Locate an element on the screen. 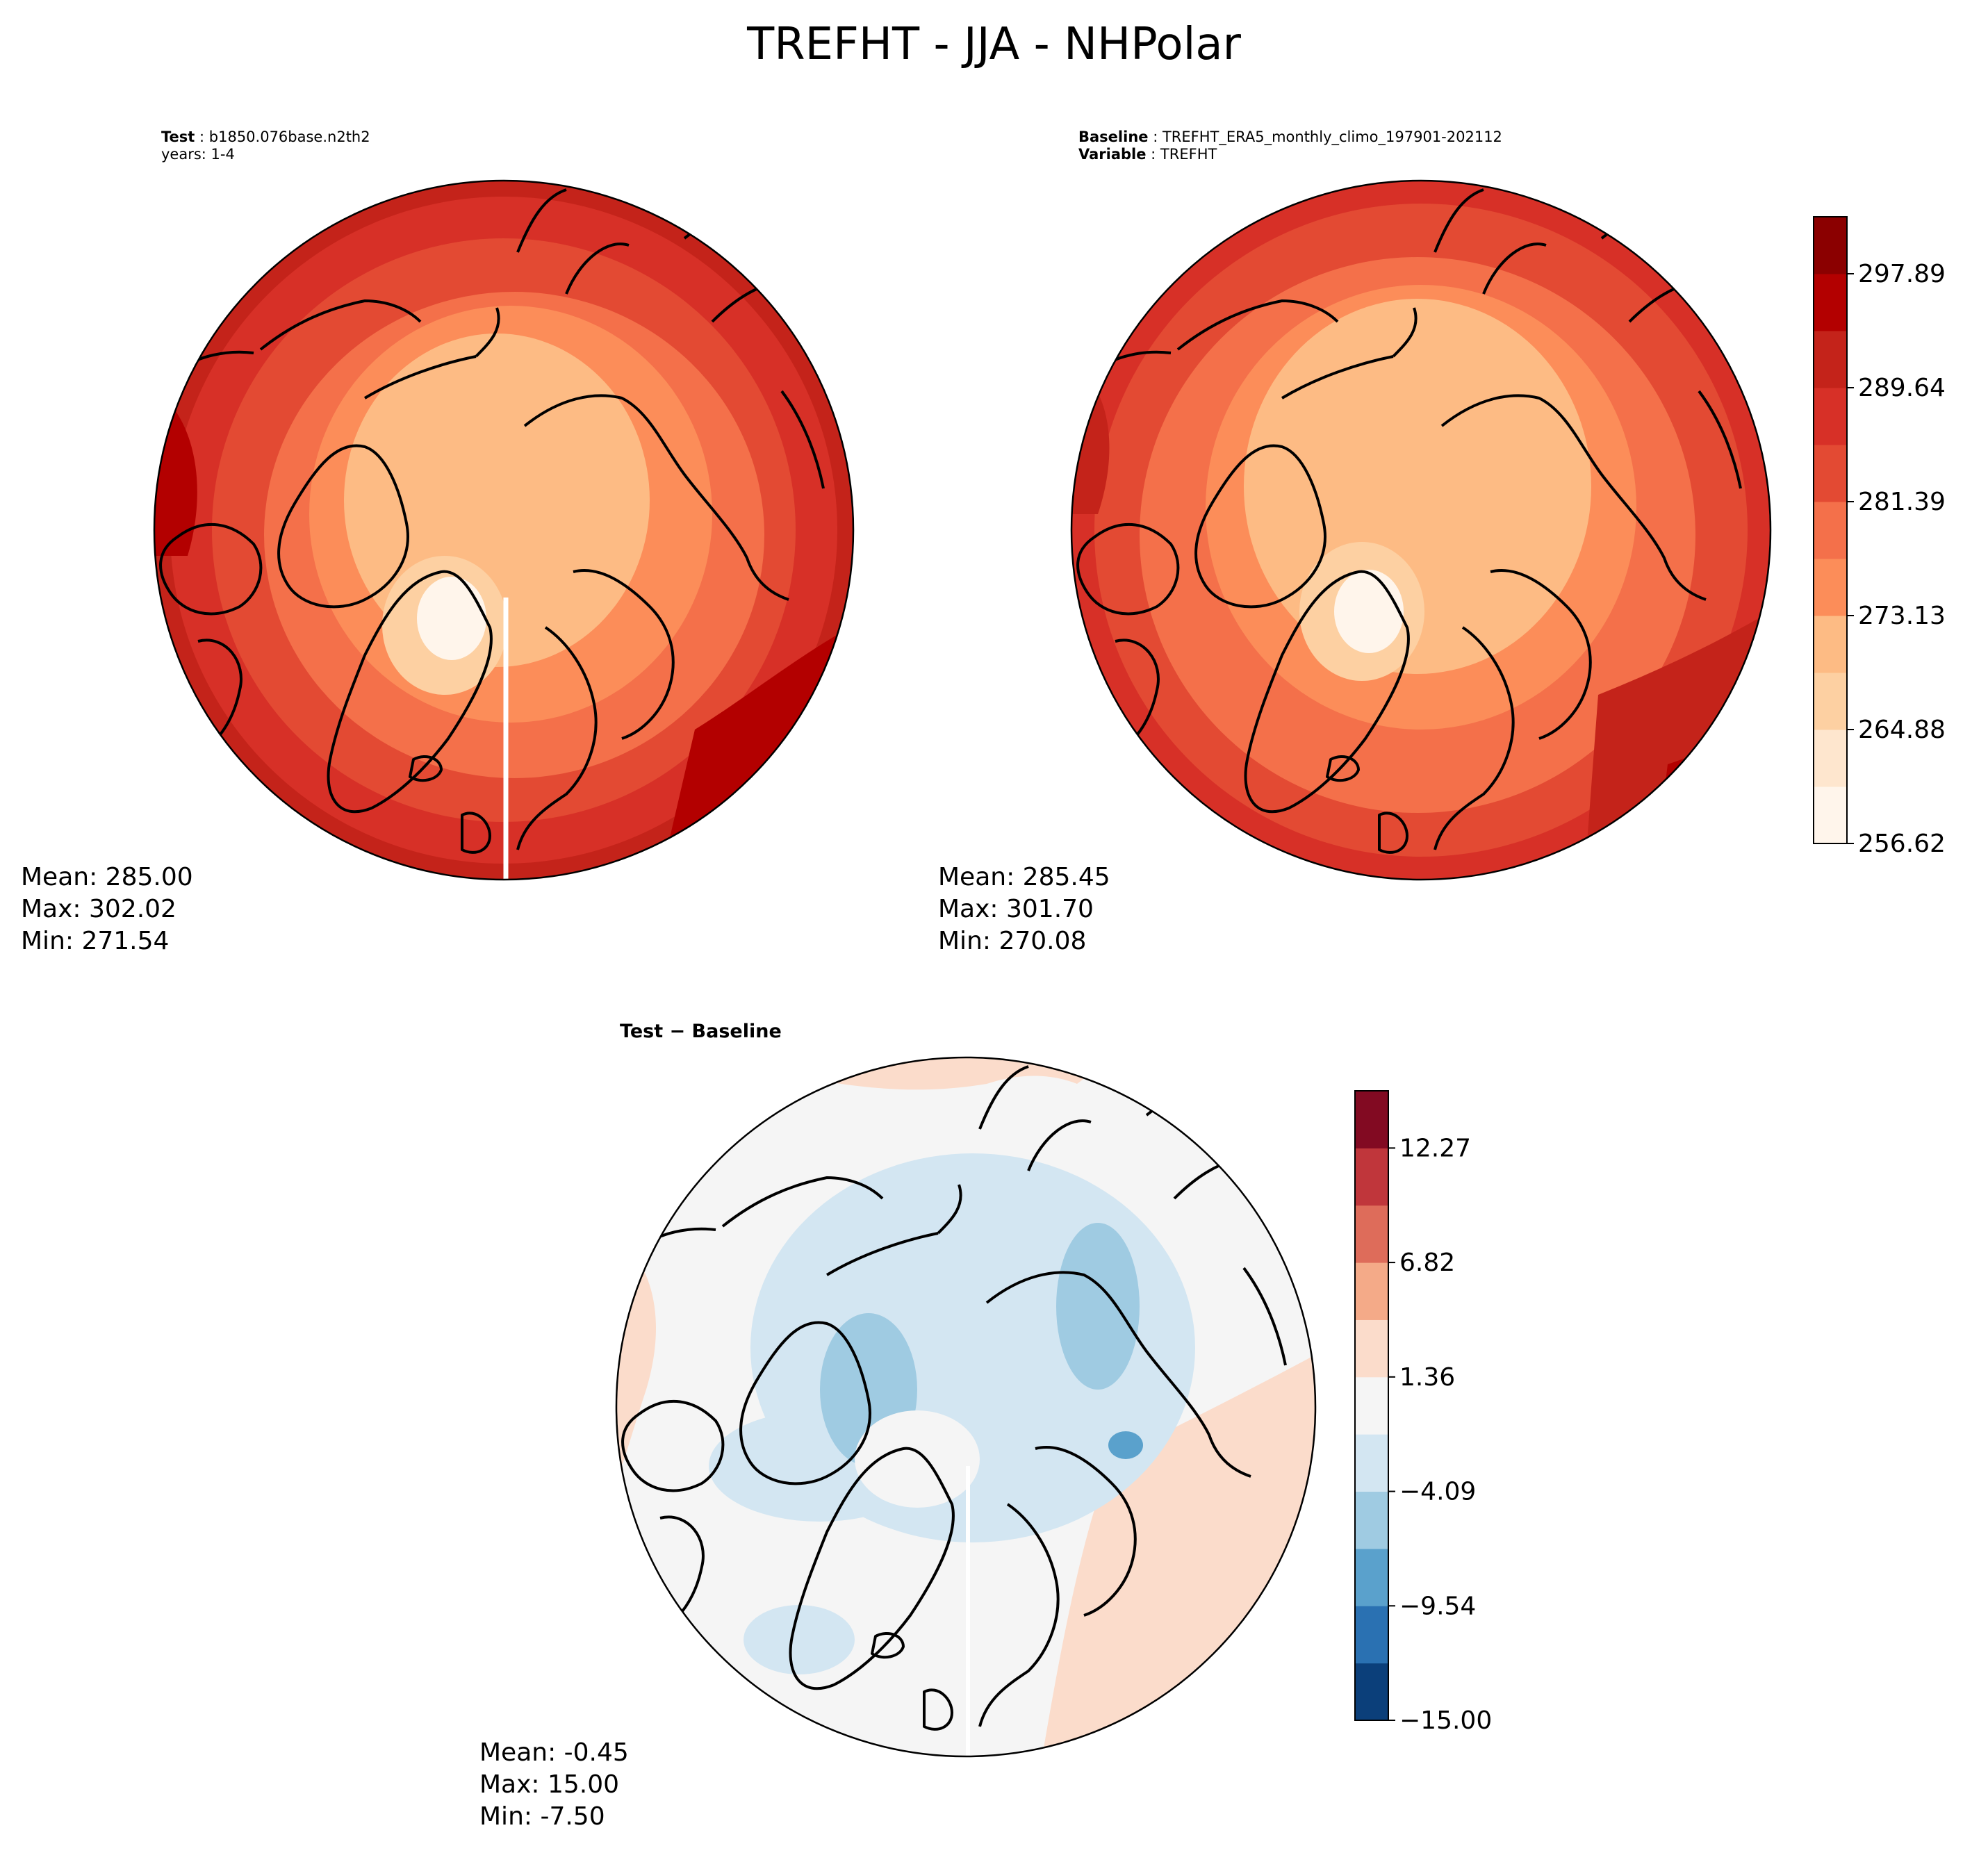 The width and height of the screenshot is (1988, 1853). baseline-colorbar-tick-label: 256.62 is located at coordinates (1902, 844).